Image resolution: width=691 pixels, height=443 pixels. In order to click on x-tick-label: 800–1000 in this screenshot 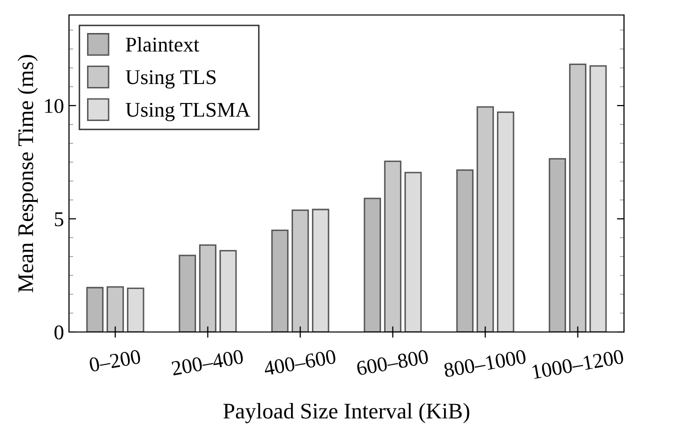, I will do `click(484, 363)`.